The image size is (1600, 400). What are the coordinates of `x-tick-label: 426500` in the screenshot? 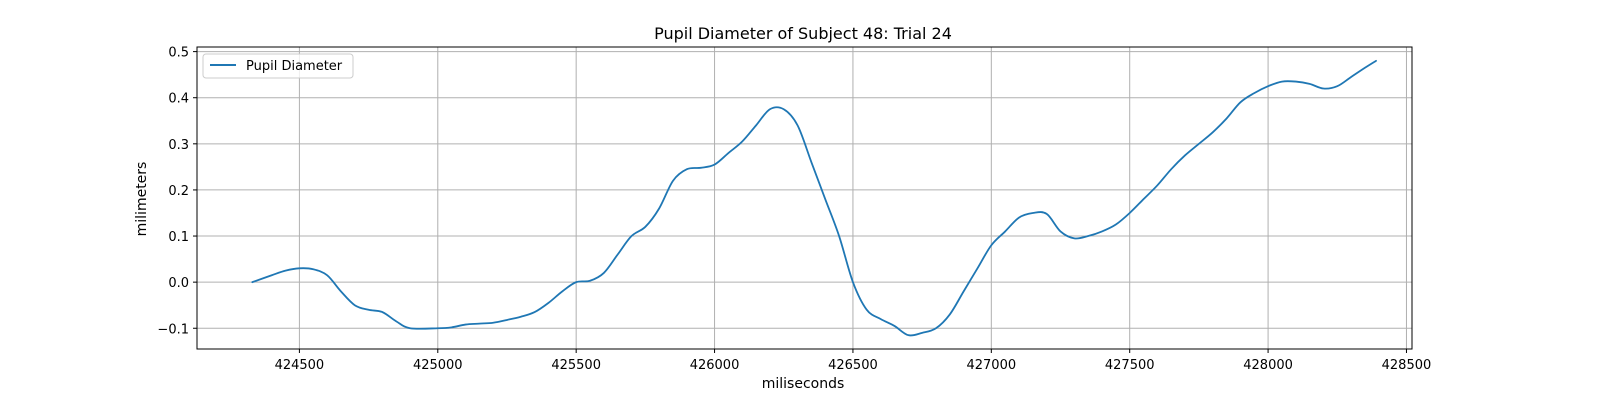 It's located at (853, 365).